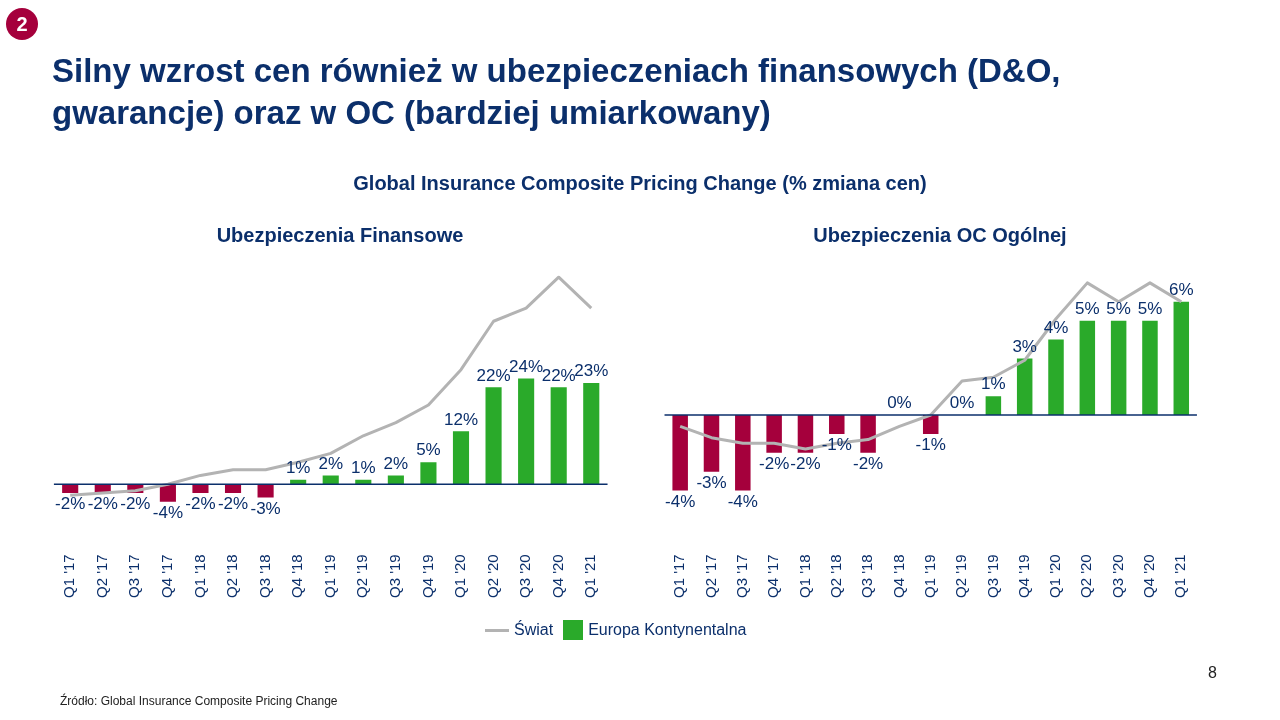 The width and height of the screenshot is (1280, 720). What do you see at coordinates (1024, 346) in the screenshot?
I see `data-label: 3%` at bounding box center [1024, 346].